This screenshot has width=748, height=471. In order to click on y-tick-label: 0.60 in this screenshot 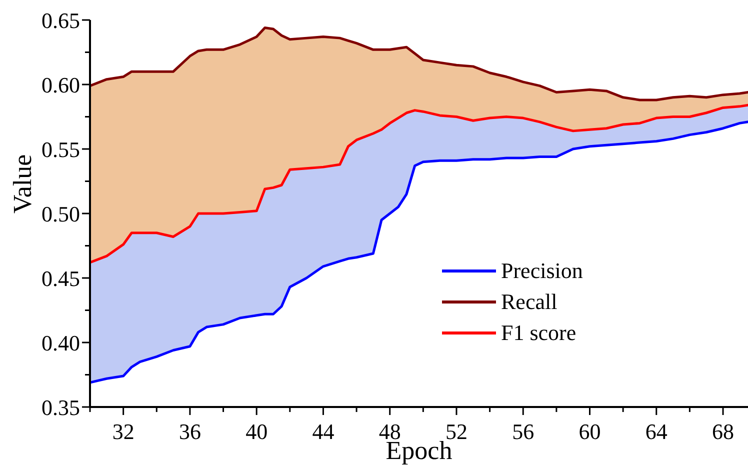, I will do `click(61, 85)`.